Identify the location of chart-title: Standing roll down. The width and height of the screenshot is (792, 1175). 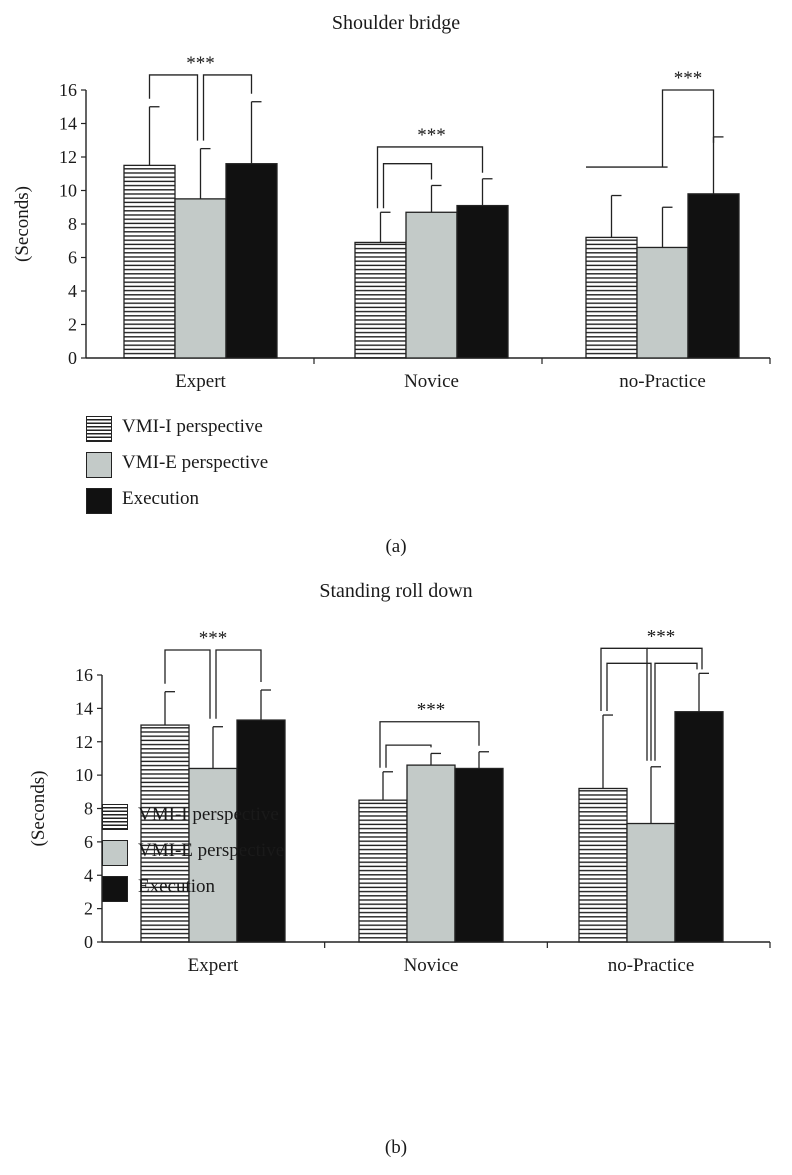
(396, 591).